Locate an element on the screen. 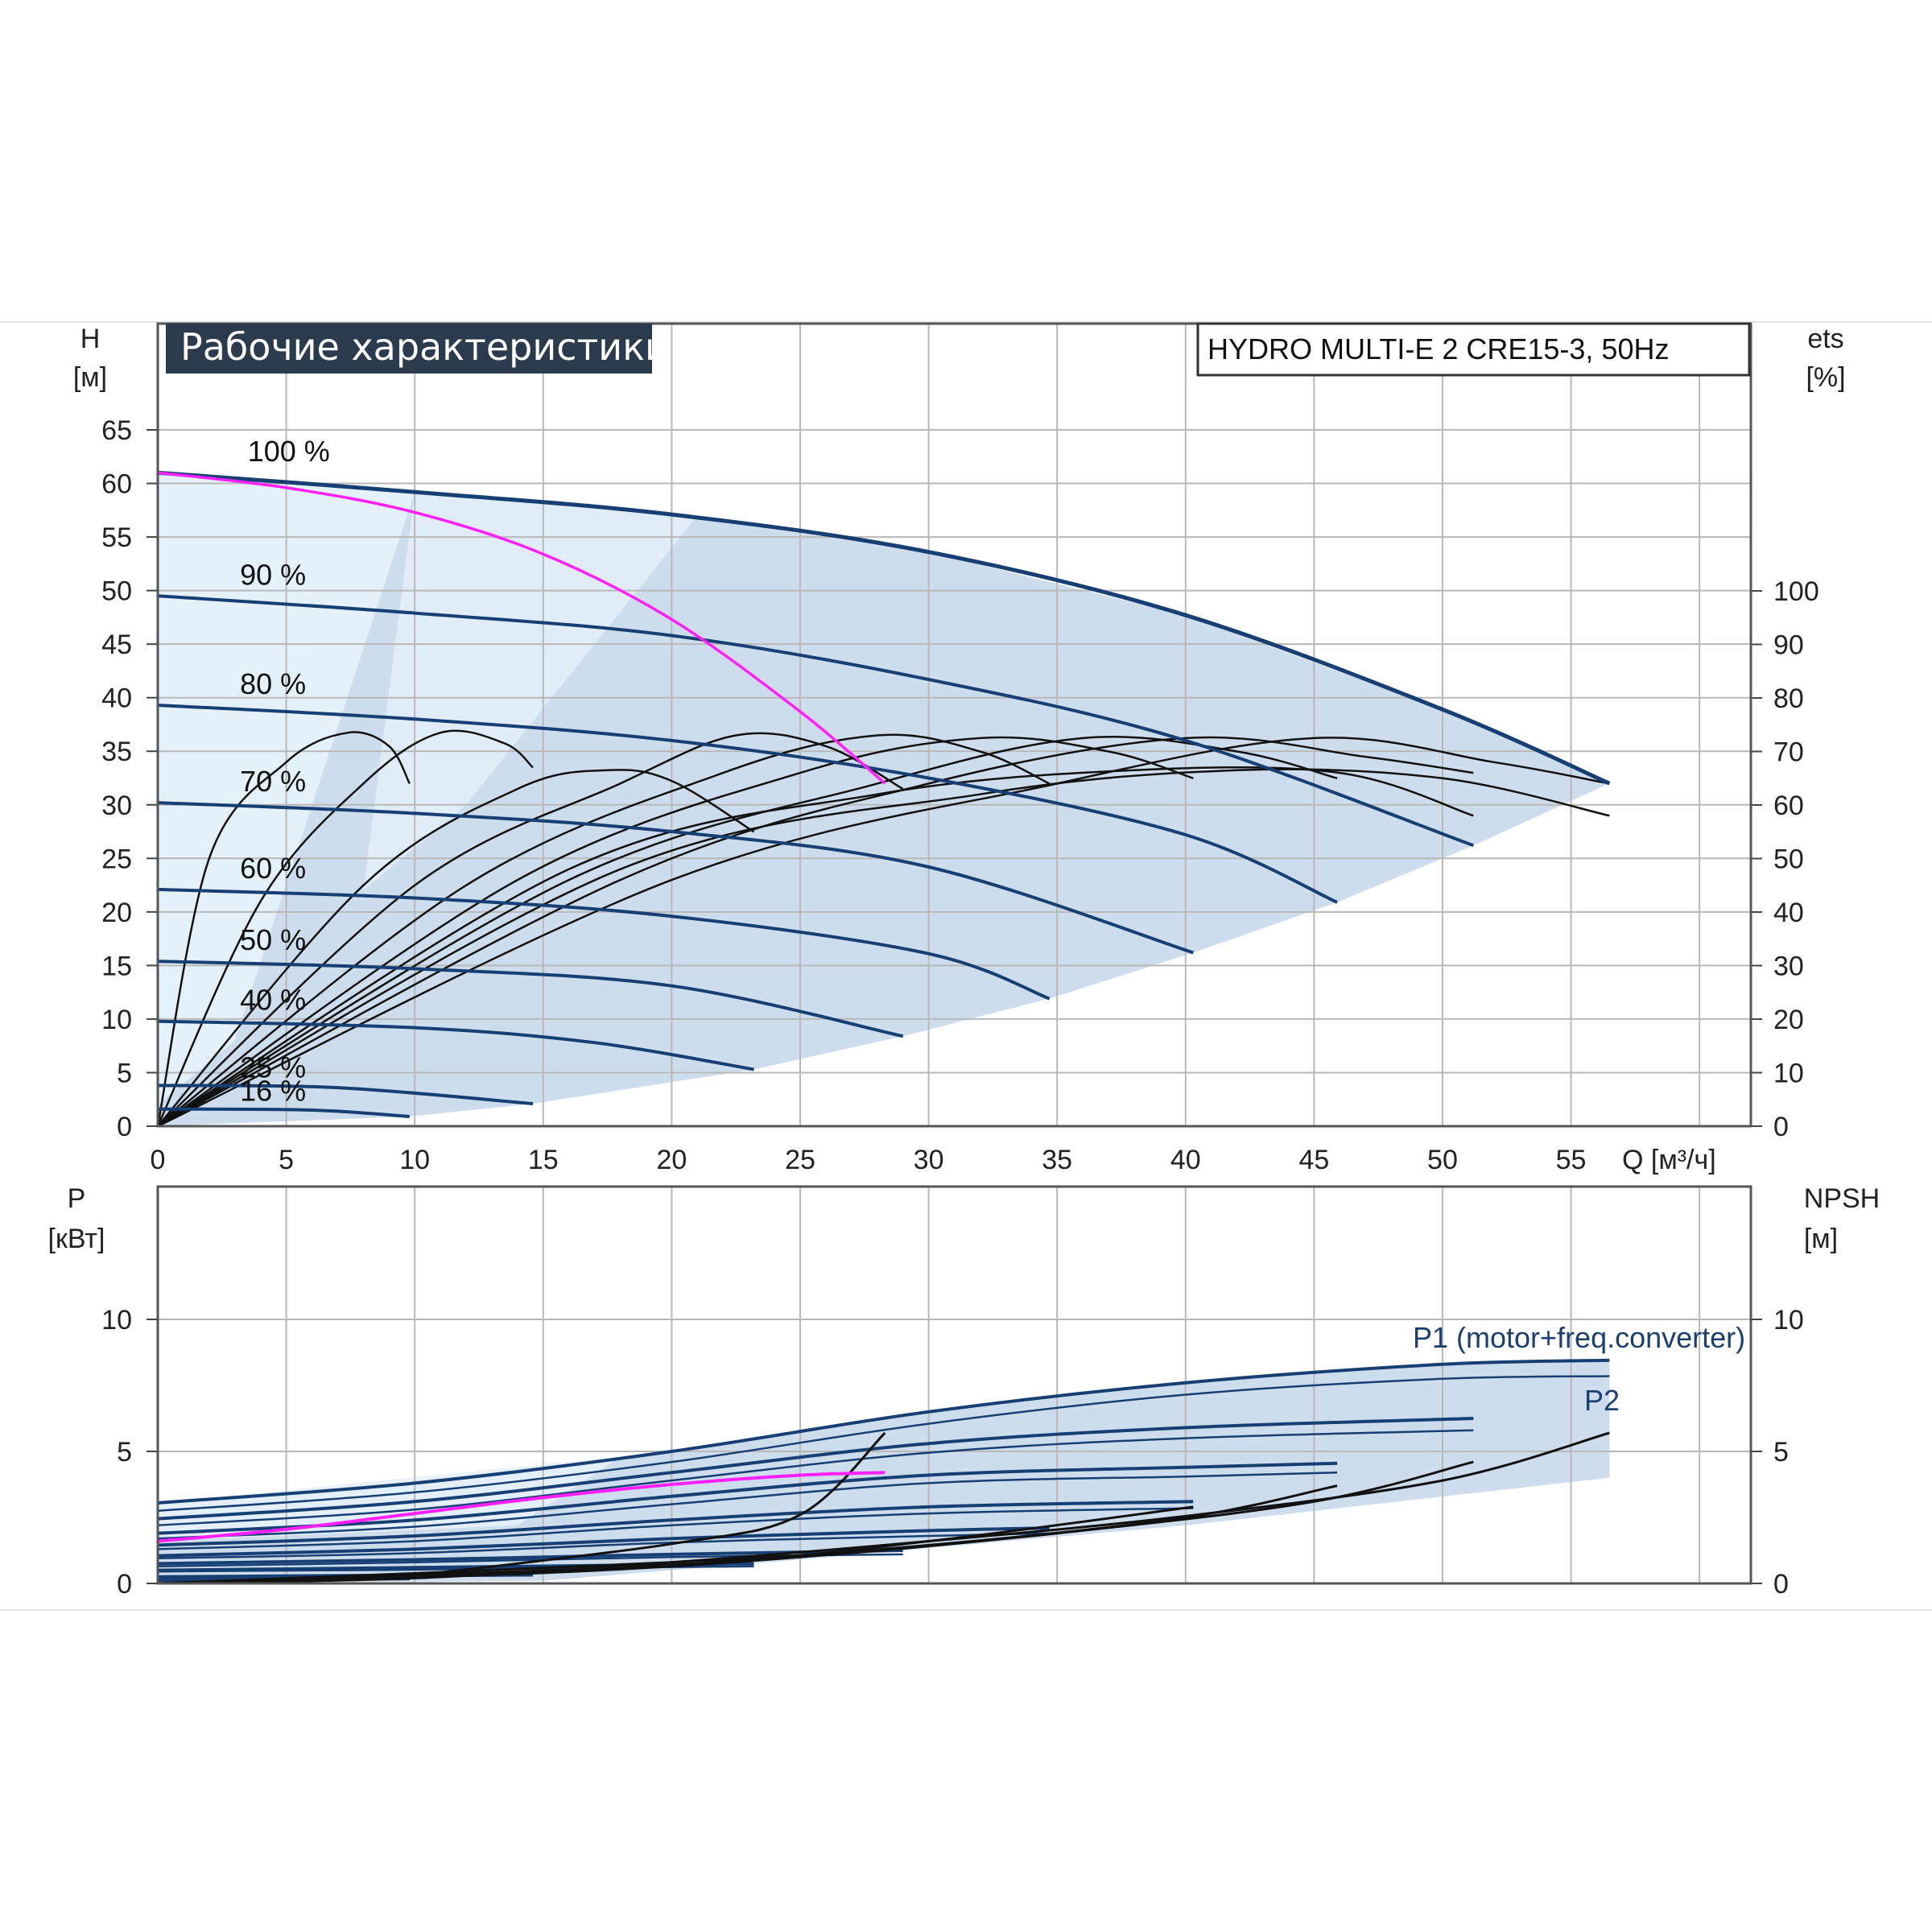 The image size is (1932, 1932). y-right-tick-label: 100 is located at coordinates (1796, 591).